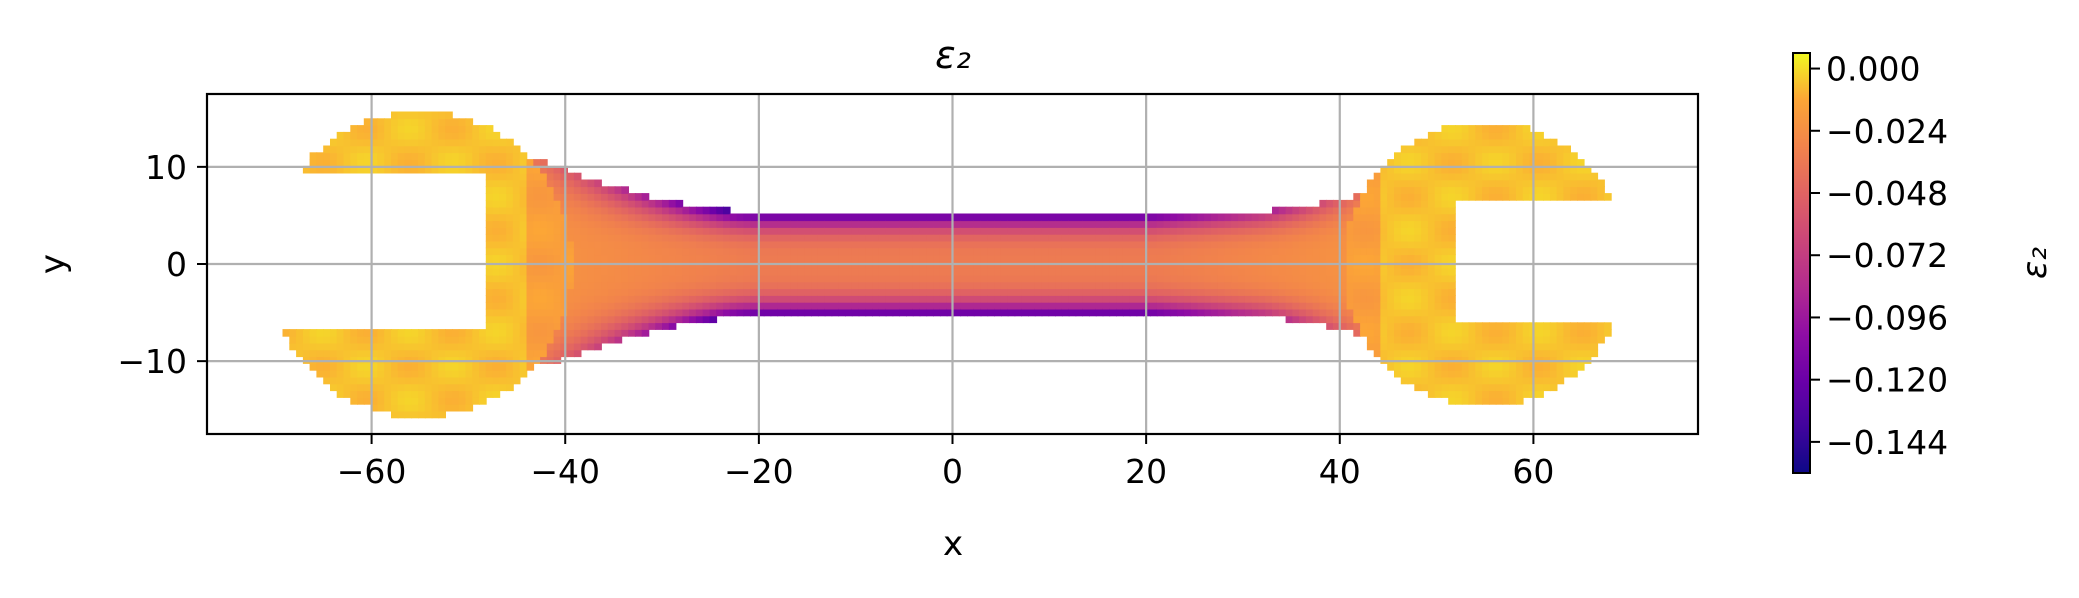  What do you see at coordinates (953, 544) in the screenshot?
I see `x-axis-label: x` at bounding box center [953, 544].